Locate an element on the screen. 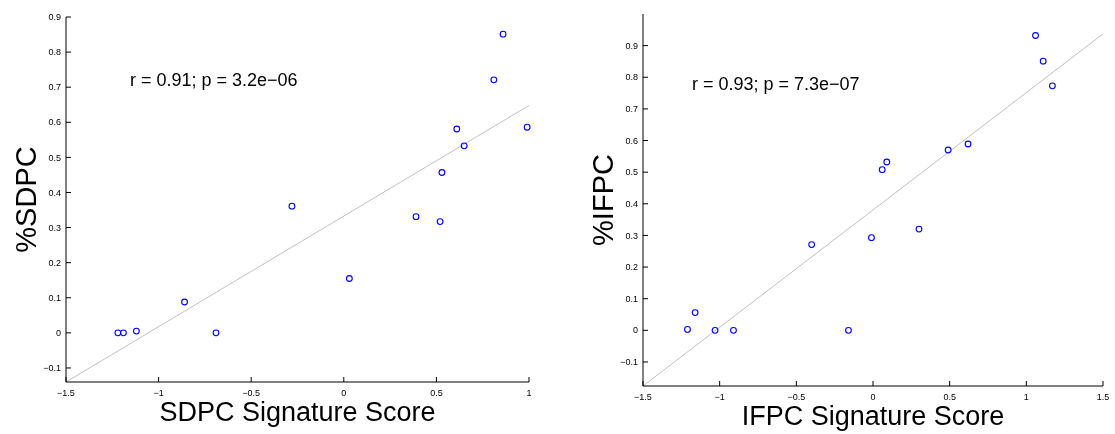 The width and height of the screenshot is (1115, 434). x-tick-label: 1.5 is located at coordinates (1103, 397).